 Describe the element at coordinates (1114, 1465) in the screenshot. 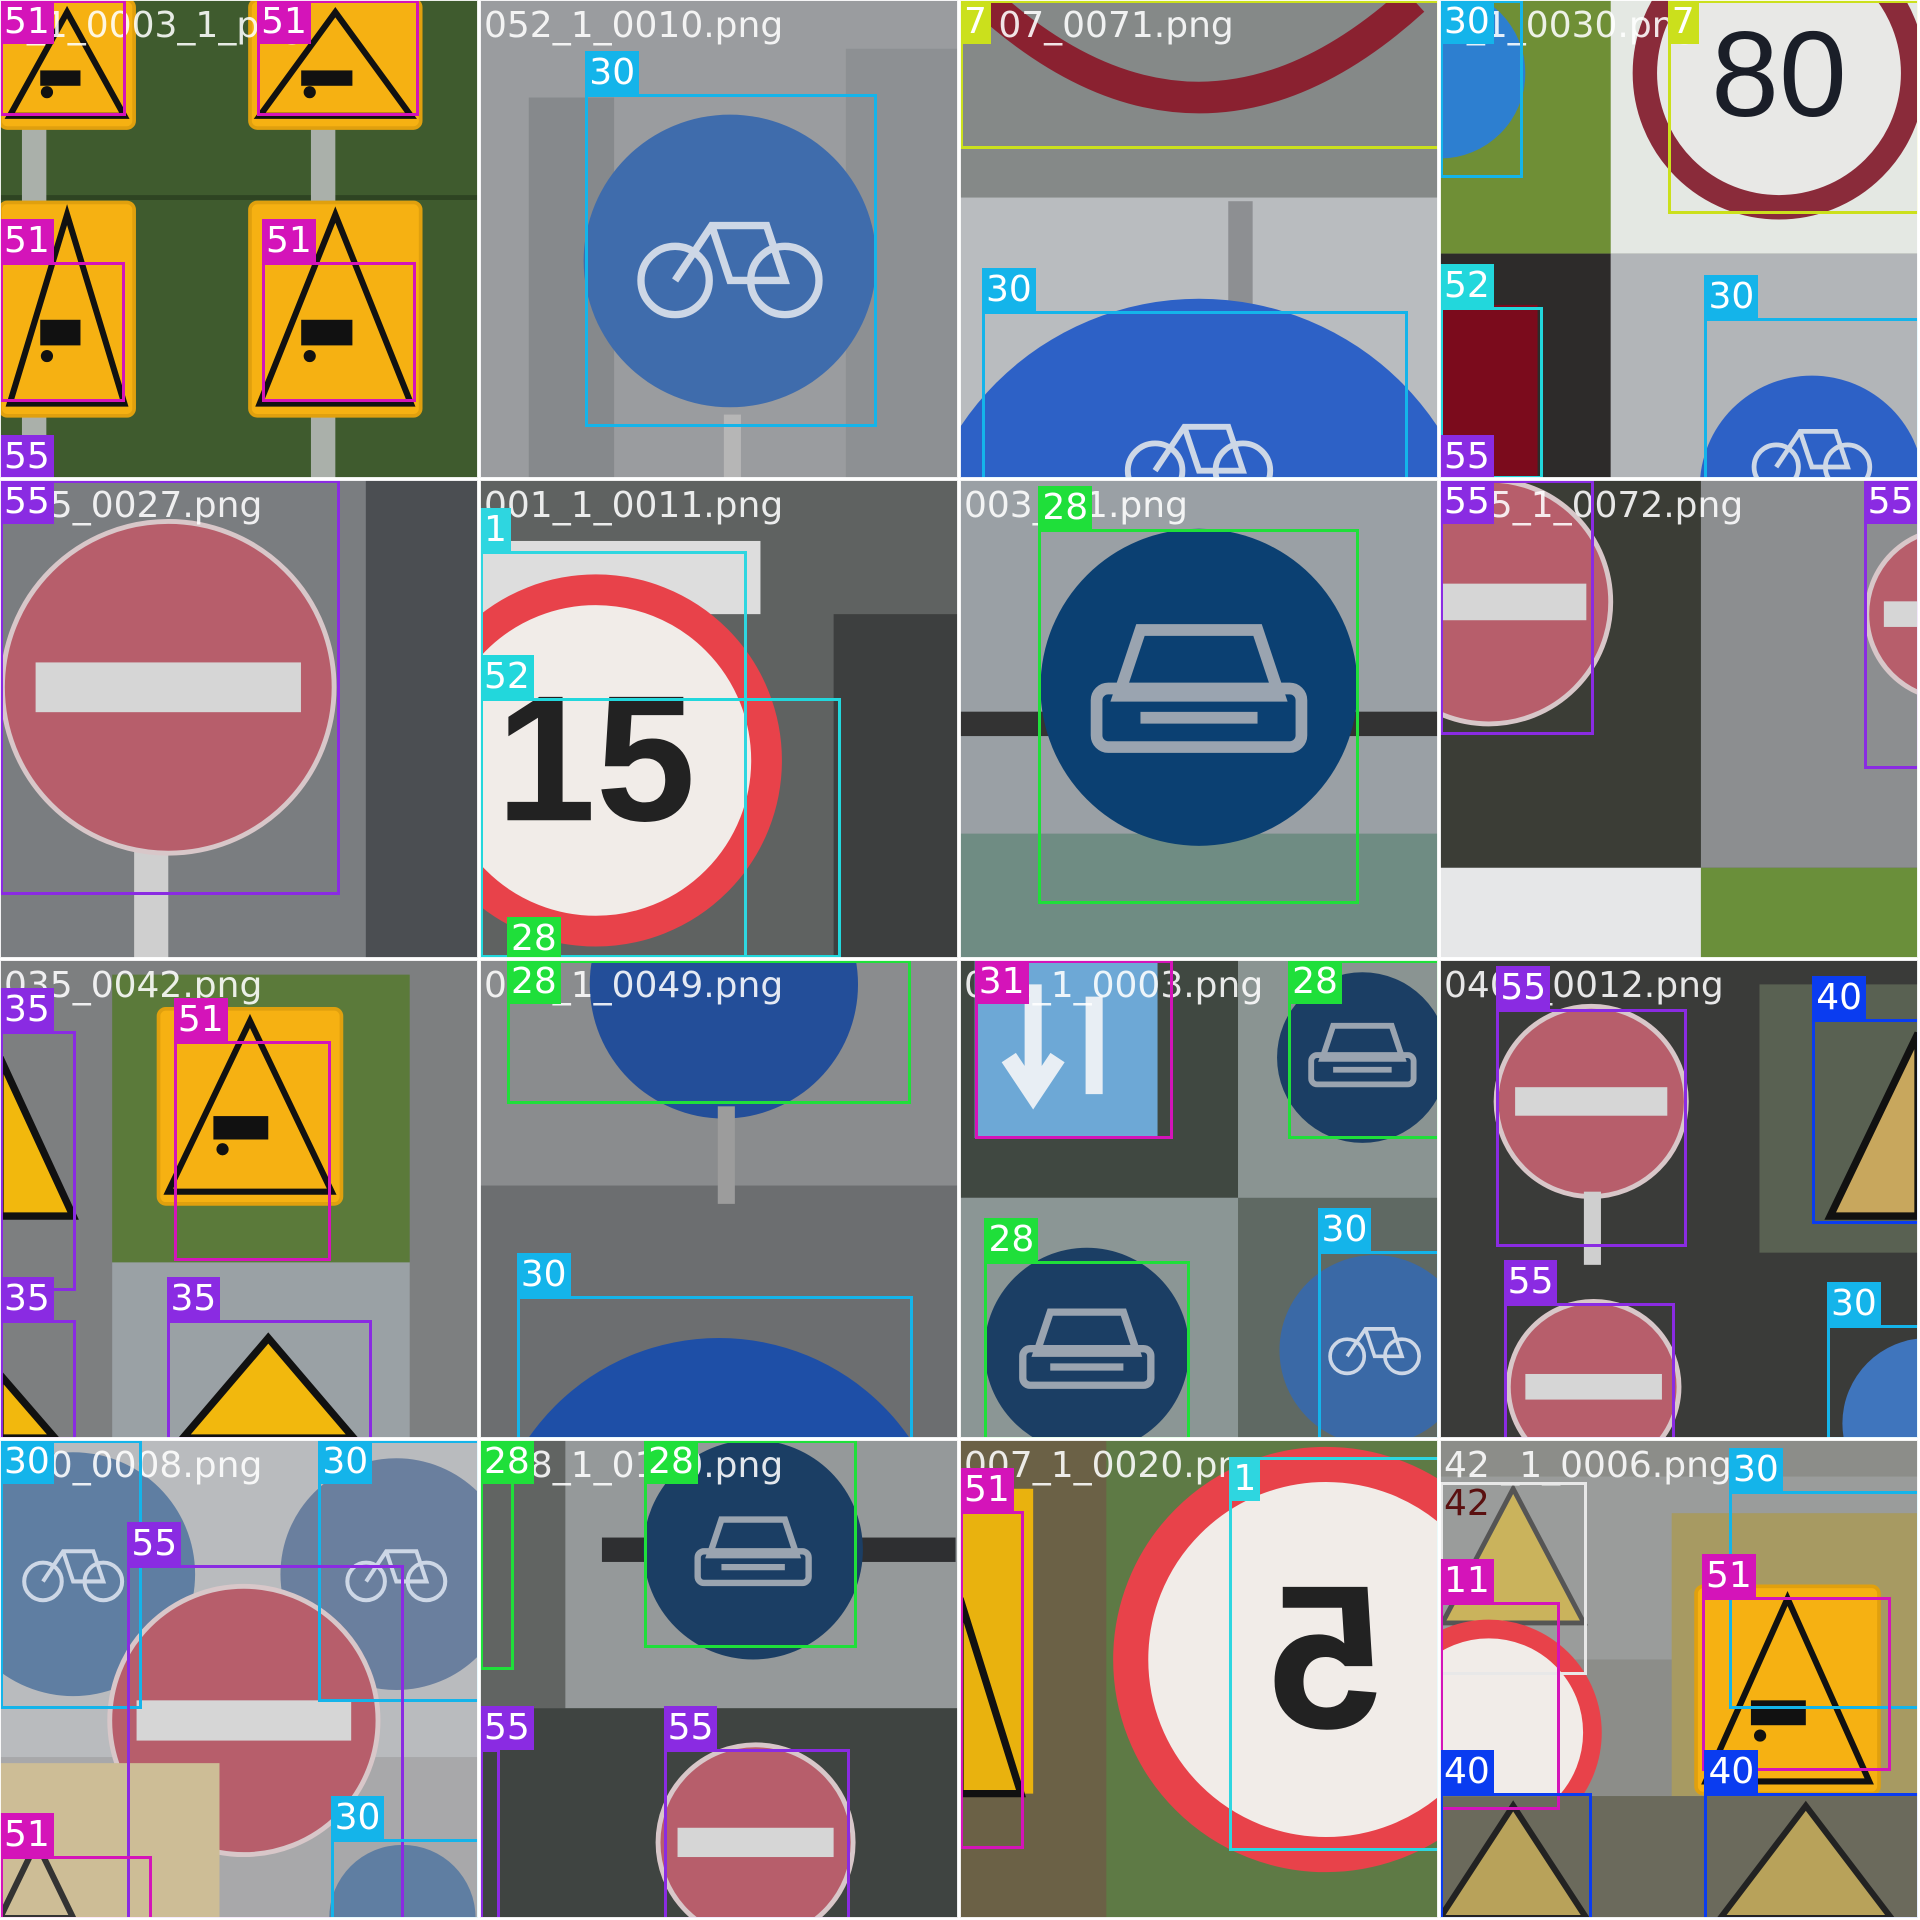

I see `tile-filename: 007_1_0020.png` at that location.